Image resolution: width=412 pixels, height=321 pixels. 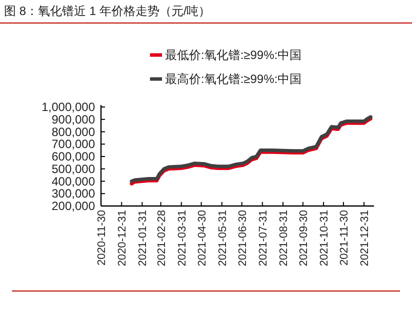 I want to click on x-tick-label: 2021-02-28, so click(x=162, y=238).